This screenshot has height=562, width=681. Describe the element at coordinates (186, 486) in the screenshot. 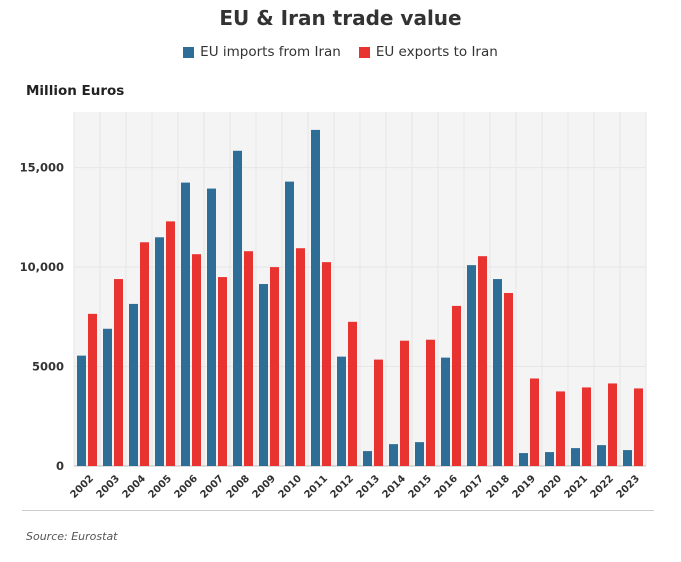

I see `x-tick-label: 2006` at that location.